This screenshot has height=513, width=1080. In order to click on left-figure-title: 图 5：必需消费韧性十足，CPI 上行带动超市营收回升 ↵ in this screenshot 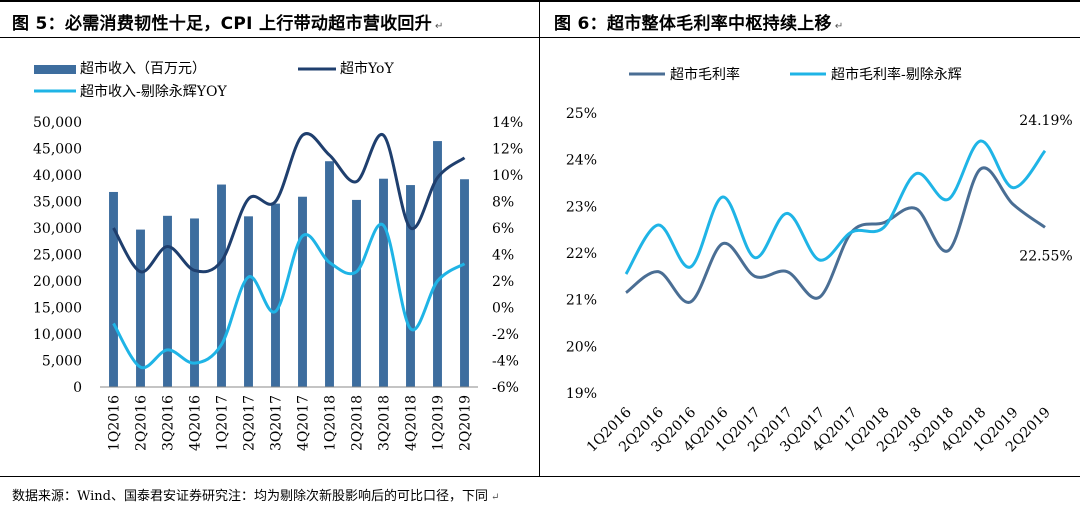, I will do `click(228, 21)`.